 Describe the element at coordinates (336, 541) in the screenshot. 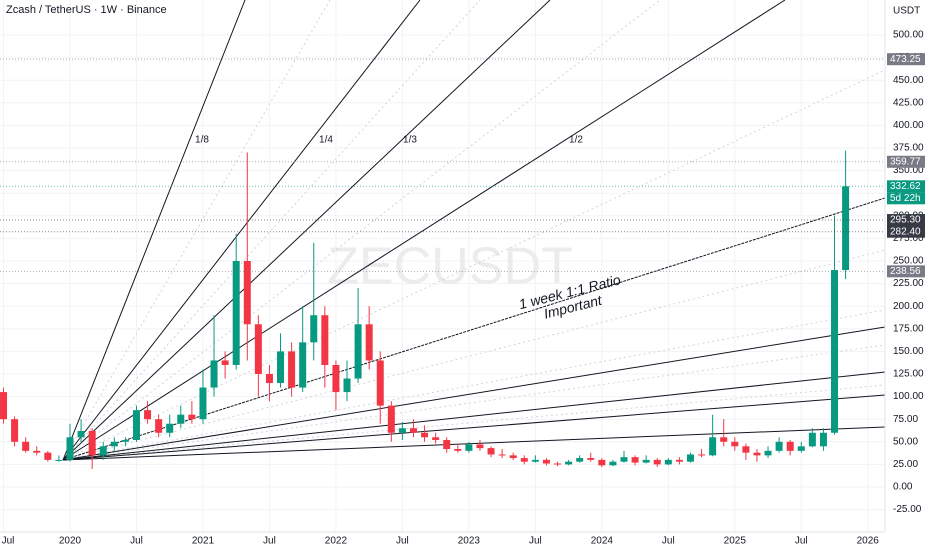

I see `x-tick-label: 2022` at that location.